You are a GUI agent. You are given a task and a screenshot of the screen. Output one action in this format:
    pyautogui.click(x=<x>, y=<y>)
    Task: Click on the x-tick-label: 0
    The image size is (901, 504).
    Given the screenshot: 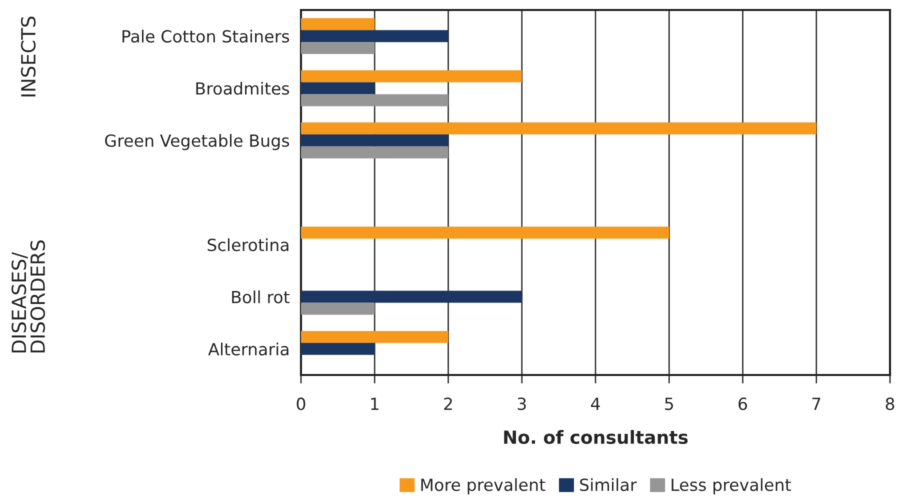 What is the action you would take?
    pyautogui.click(x=301, y=404)
    